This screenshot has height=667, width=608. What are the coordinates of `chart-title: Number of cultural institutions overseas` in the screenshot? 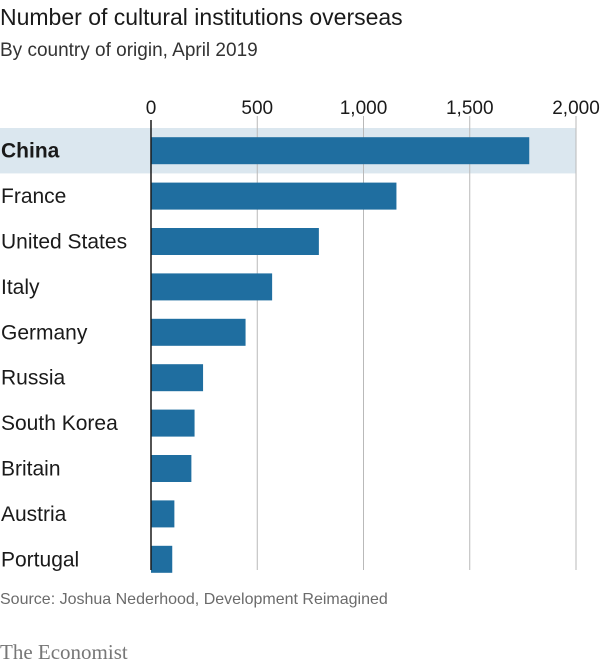 It's located at (201, 17).